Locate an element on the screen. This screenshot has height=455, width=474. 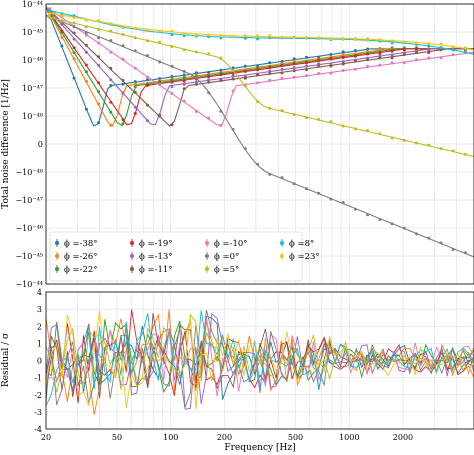
bottom-y-tick-label: -2 is located at coordinates (38, 395).